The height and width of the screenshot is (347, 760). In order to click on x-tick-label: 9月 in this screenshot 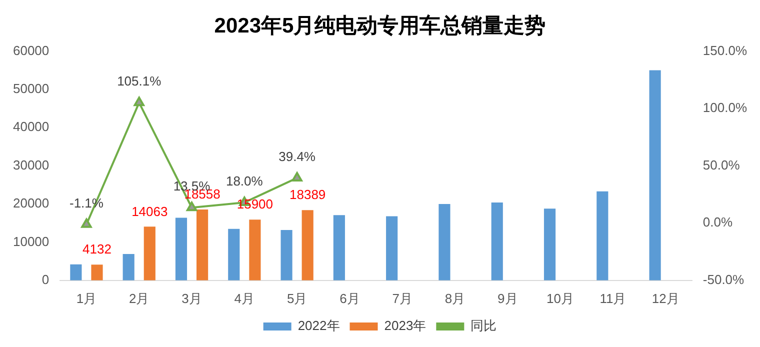, I will do `click(508, 298)`.